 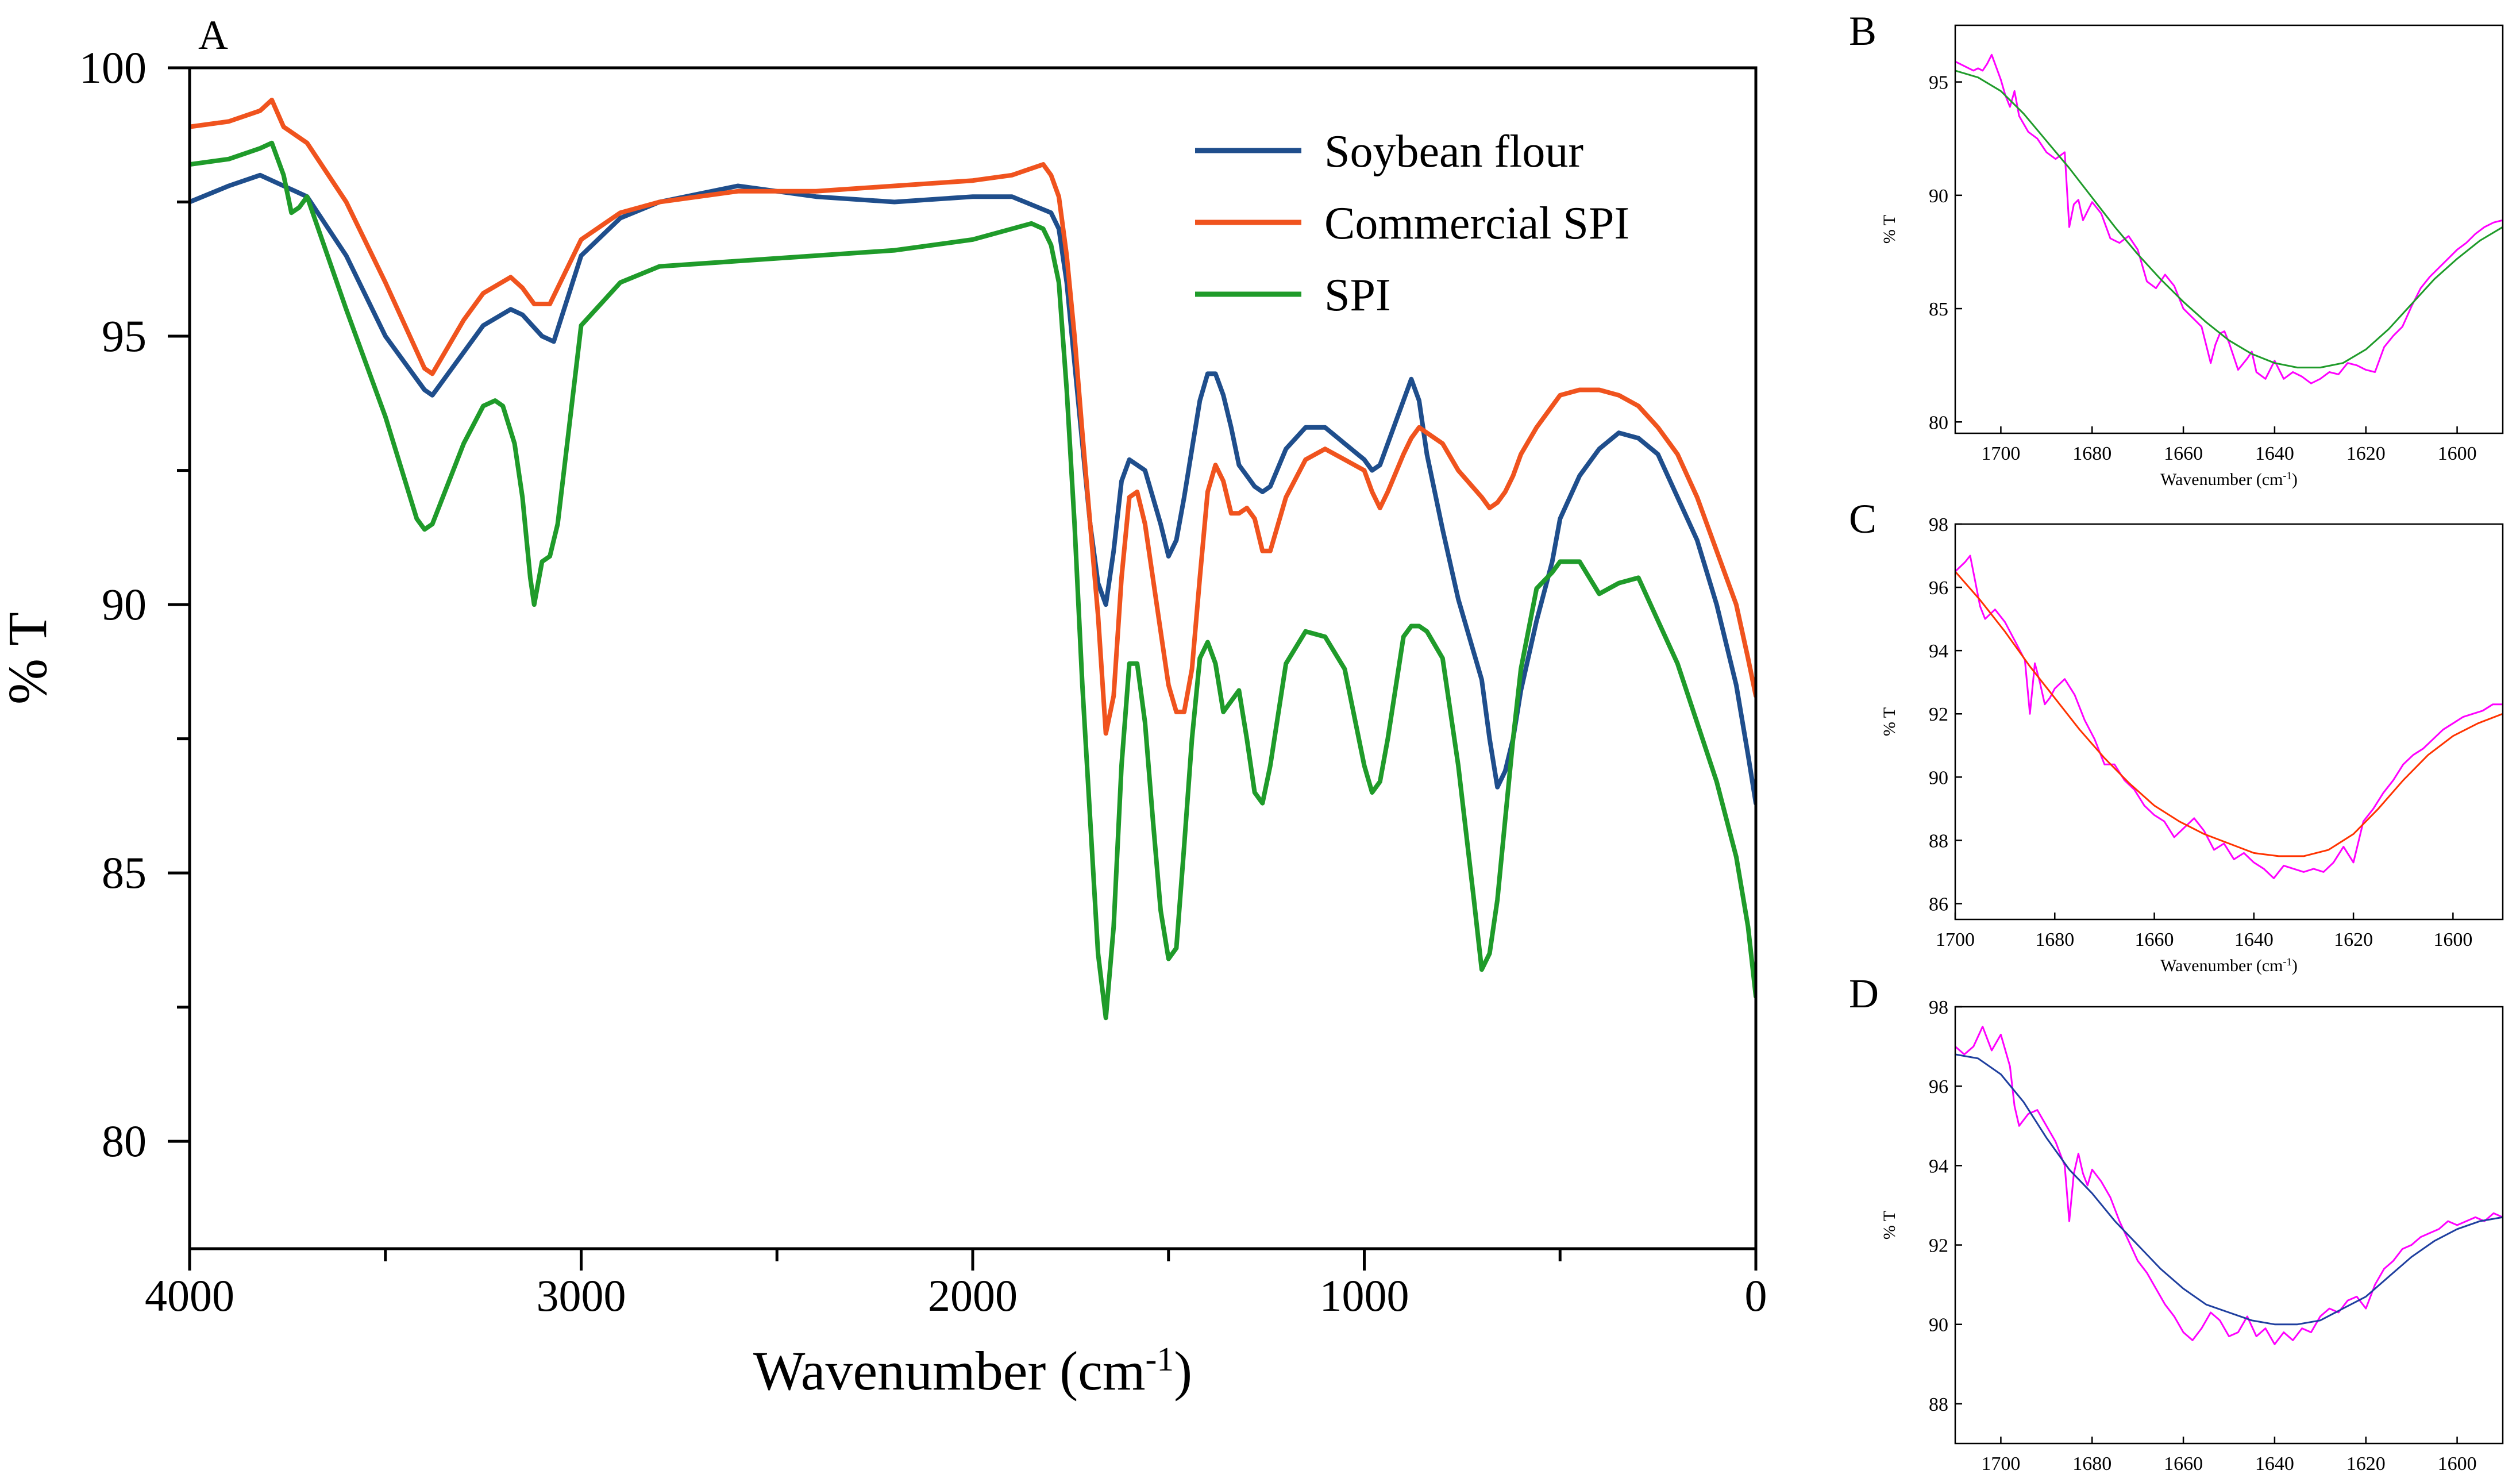 I want to click on legend-label: Commercial SPI, so click(x=1477, y=223).